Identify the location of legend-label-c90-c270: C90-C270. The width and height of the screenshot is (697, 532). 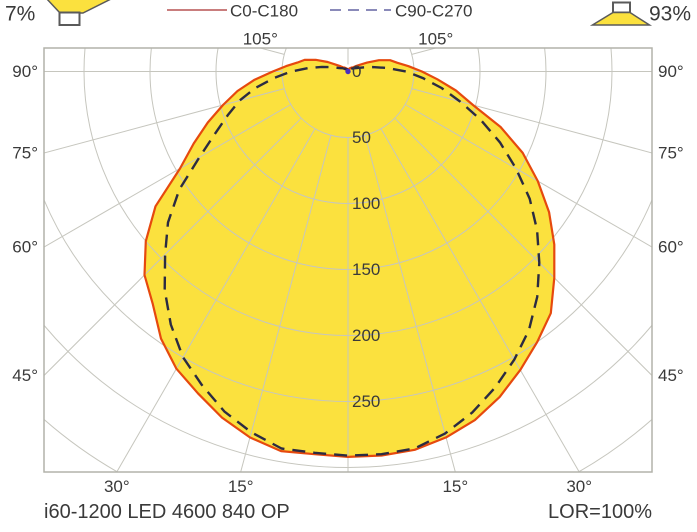
(434, 11).